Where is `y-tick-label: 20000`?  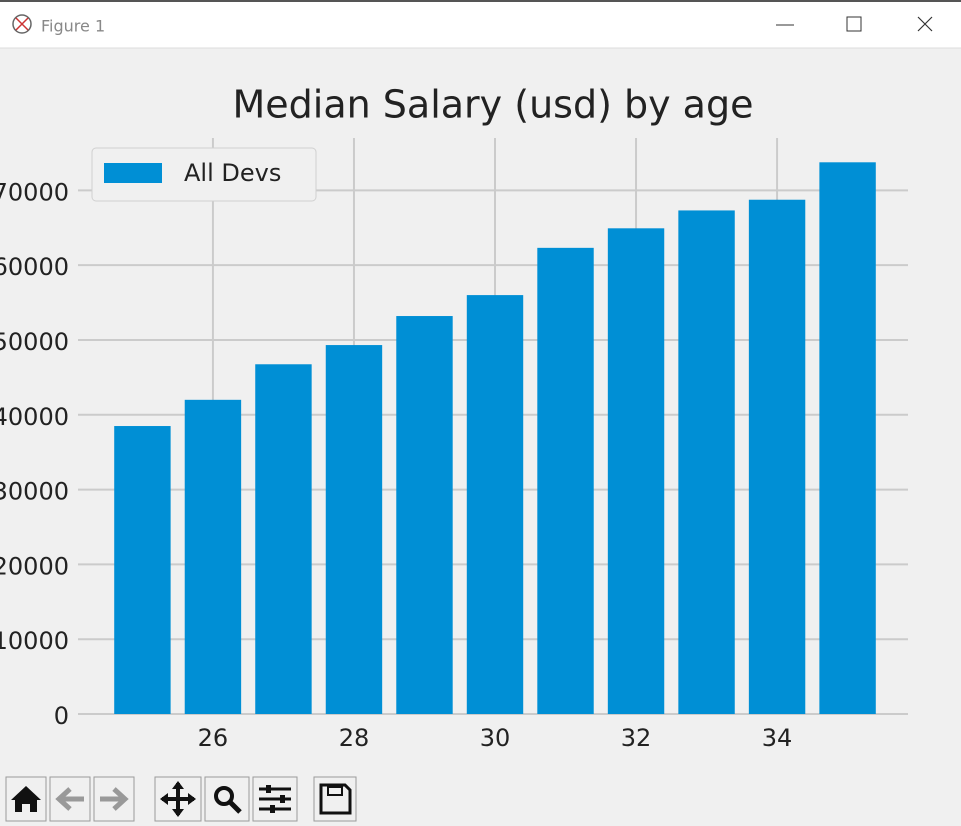
y-tick-label: 20000 is located at coordinates (34, 566).